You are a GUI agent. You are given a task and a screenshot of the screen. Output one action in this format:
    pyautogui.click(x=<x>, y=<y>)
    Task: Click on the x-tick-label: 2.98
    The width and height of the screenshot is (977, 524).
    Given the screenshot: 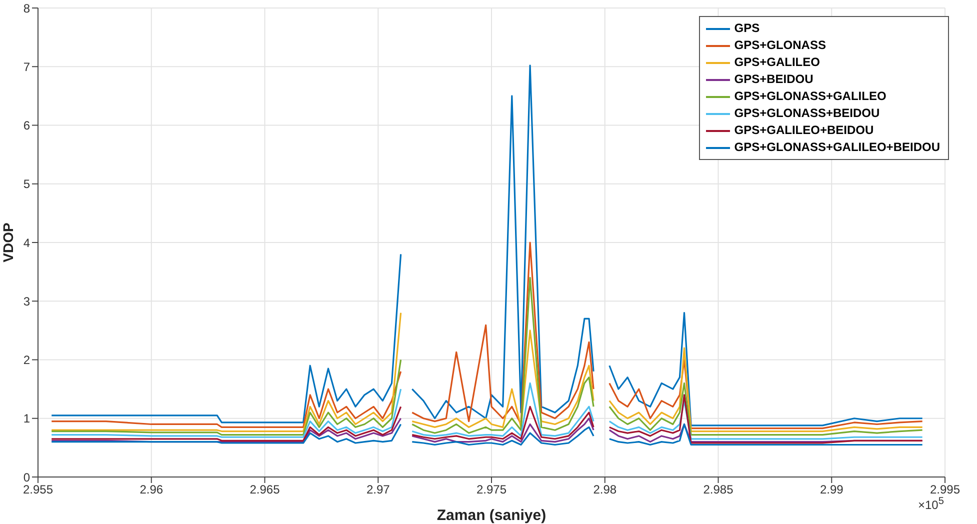 What is the action you would take?
    pyautogui.click(x=605, y=489)
    